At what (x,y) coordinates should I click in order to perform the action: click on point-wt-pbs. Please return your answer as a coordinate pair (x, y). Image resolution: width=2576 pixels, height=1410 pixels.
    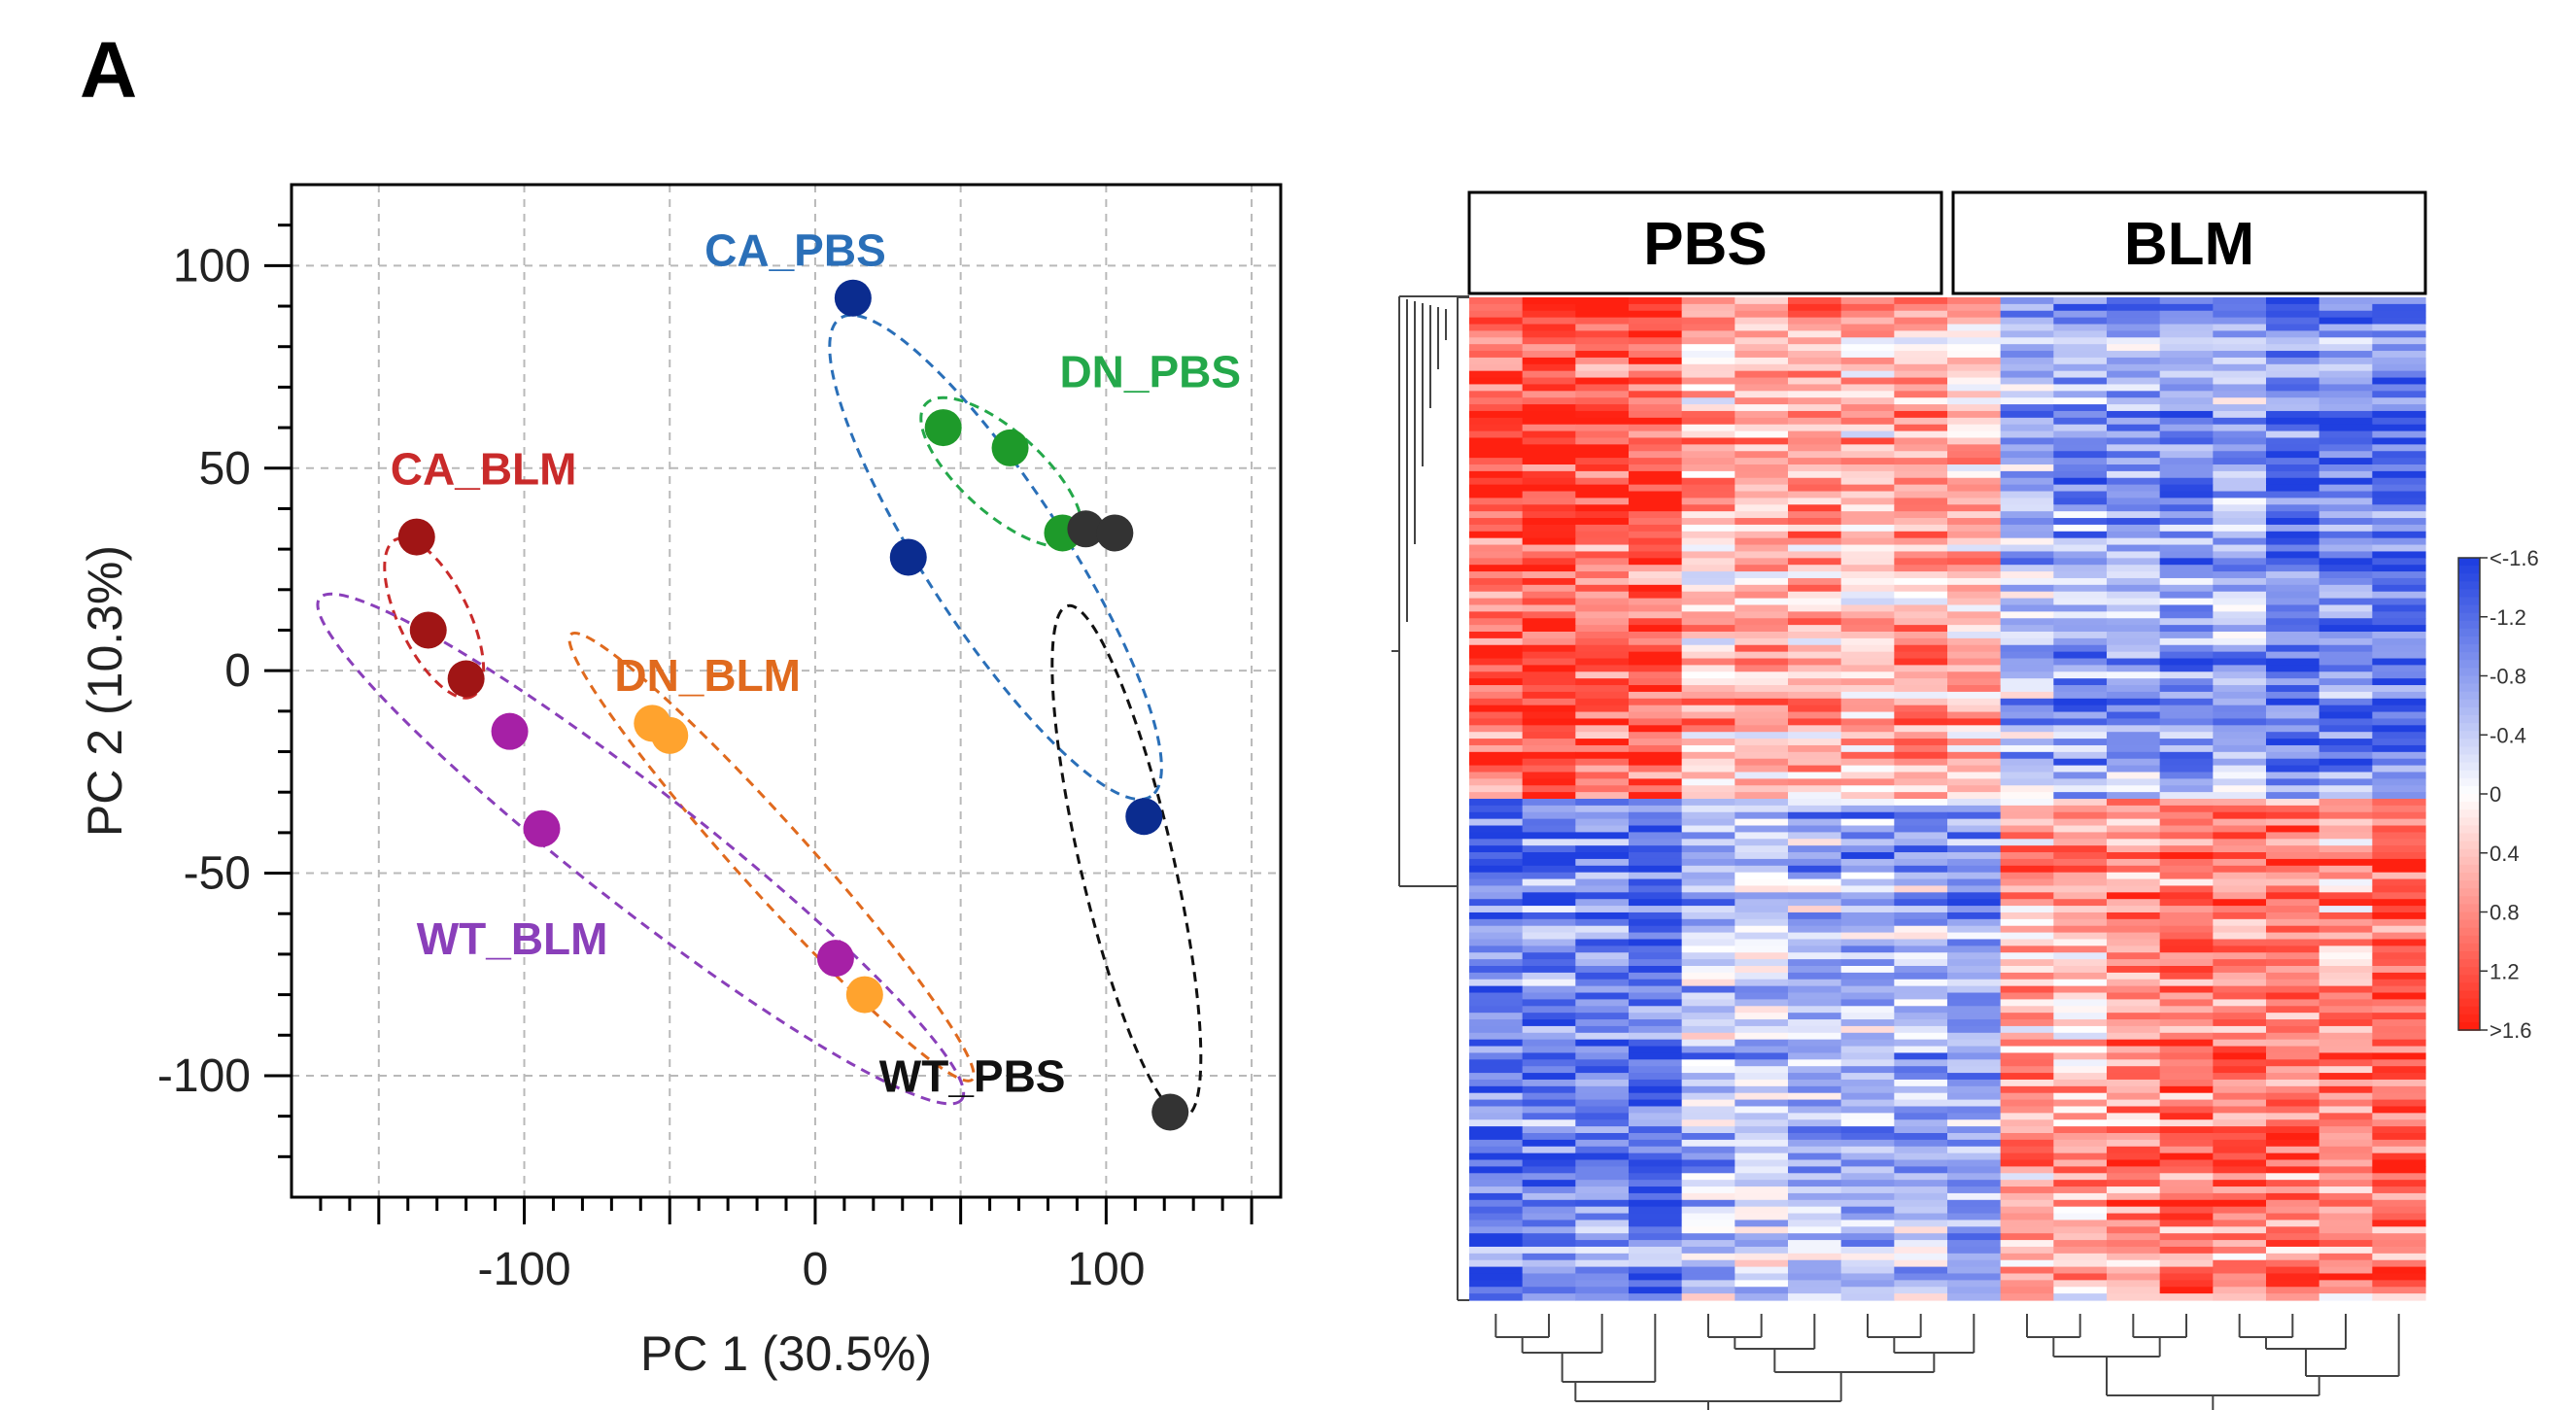
    Looking at the image, I should click on (1170, 1112).